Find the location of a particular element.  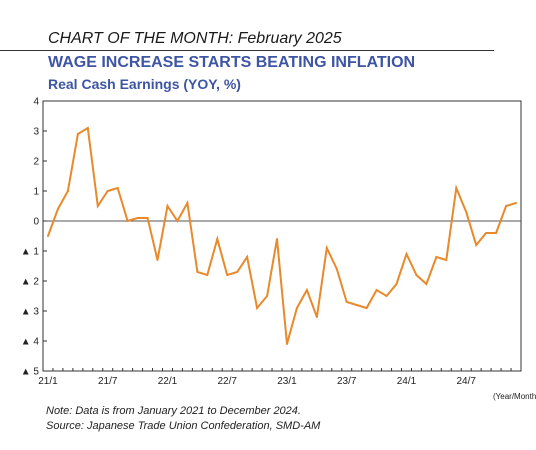

x-tick-label: 24/7 is located at coordinates (466, 381).